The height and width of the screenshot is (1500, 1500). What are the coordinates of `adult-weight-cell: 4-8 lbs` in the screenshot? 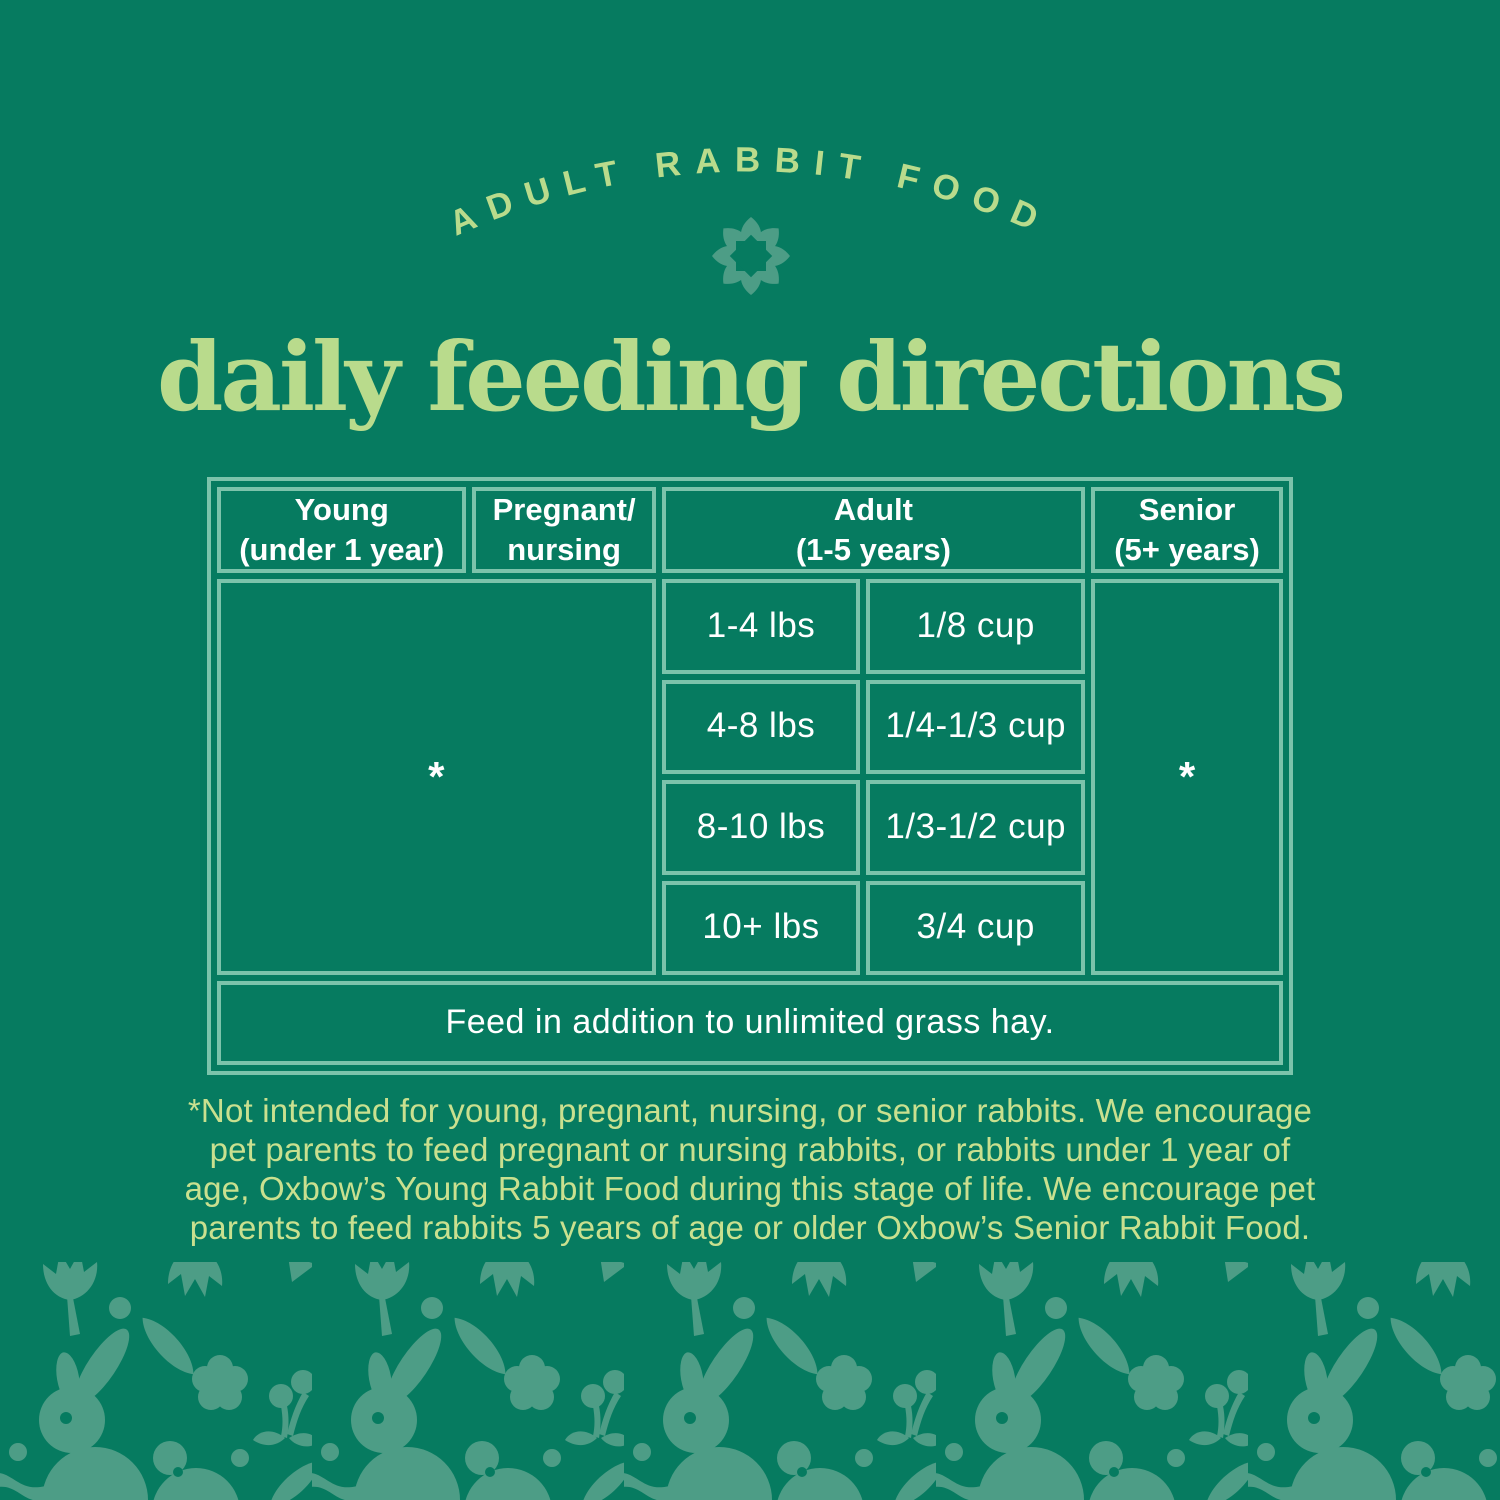 It's located at (761, 726).